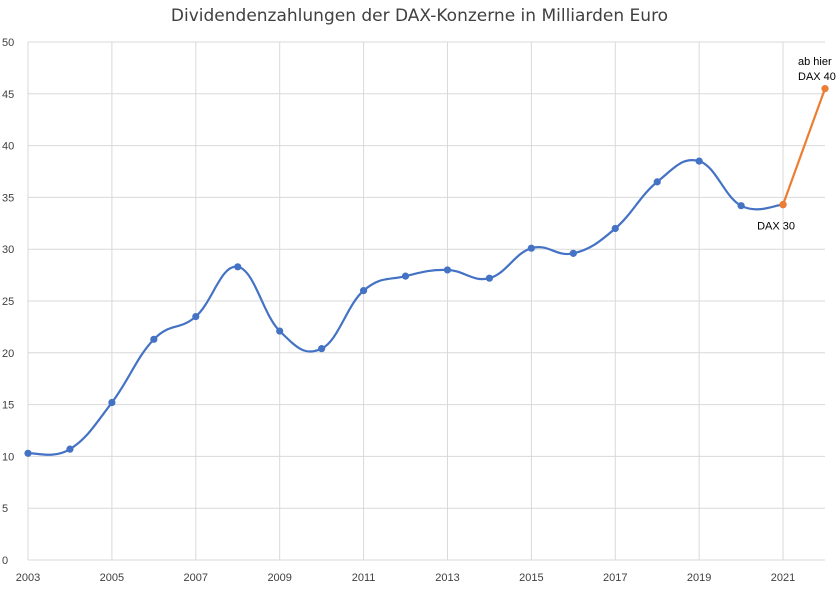 This screenshot has height=590, width=839. What do you see at coordinates (8, 147) in the screenshot?
I see `y-tick-label: 40` at bounding box center [8, 147].